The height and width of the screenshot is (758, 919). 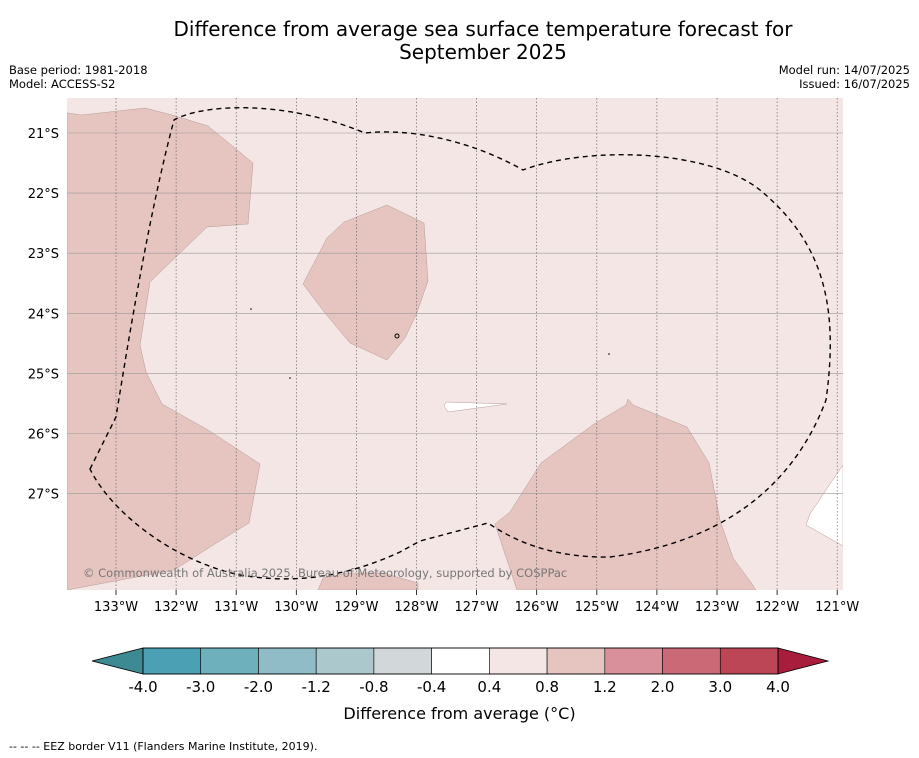 I want to click on model-name: Model: ACCESS-S2, so click(x=62, y=84).